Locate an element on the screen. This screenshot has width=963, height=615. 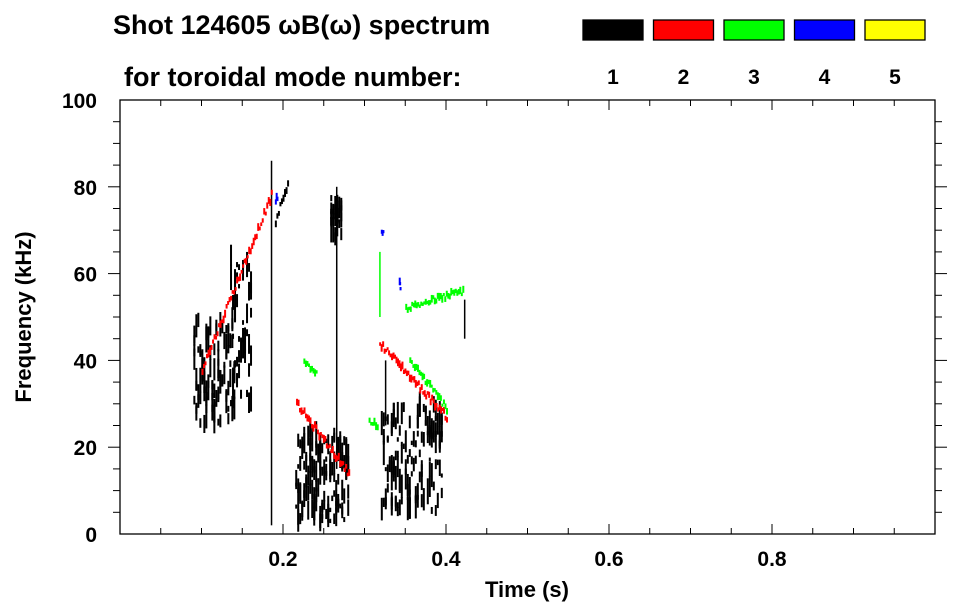
mode-3-vline is located at coordinates (380, 284).